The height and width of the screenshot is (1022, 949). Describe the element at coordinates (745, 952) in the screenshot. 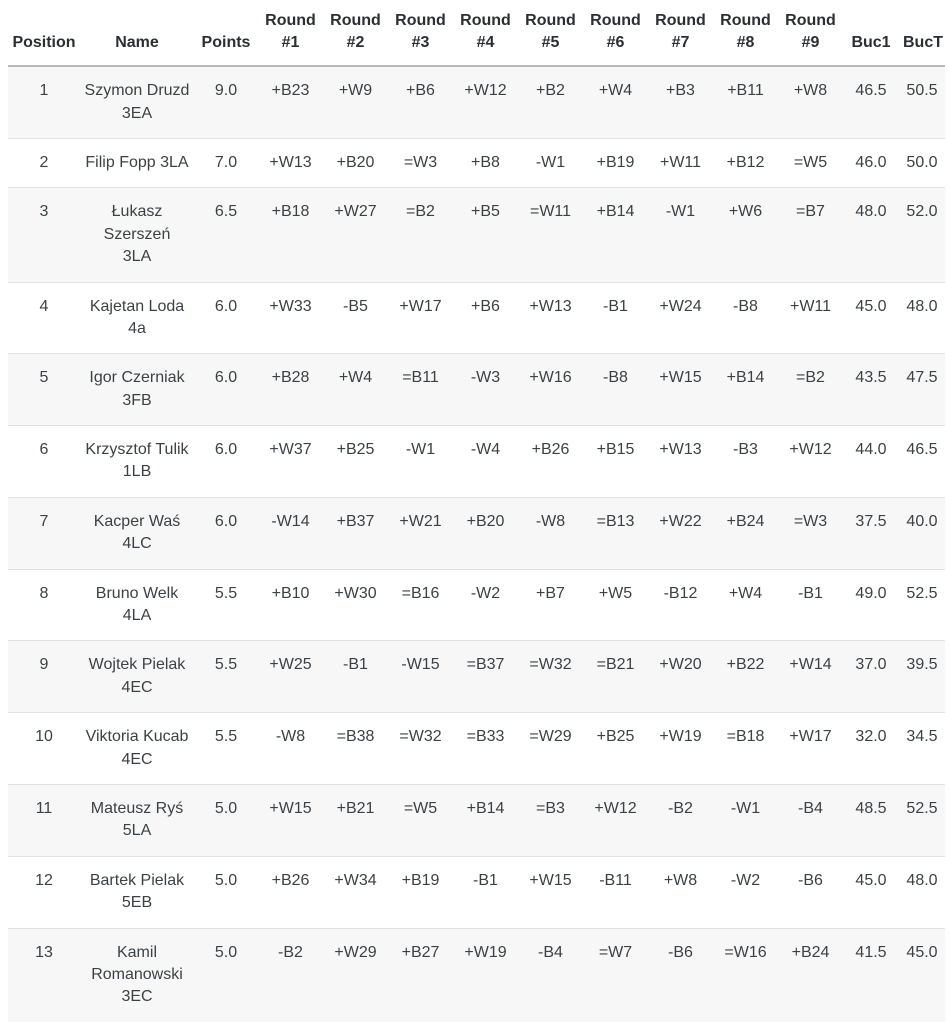

I see `cell-round-8: =W16` at that location.